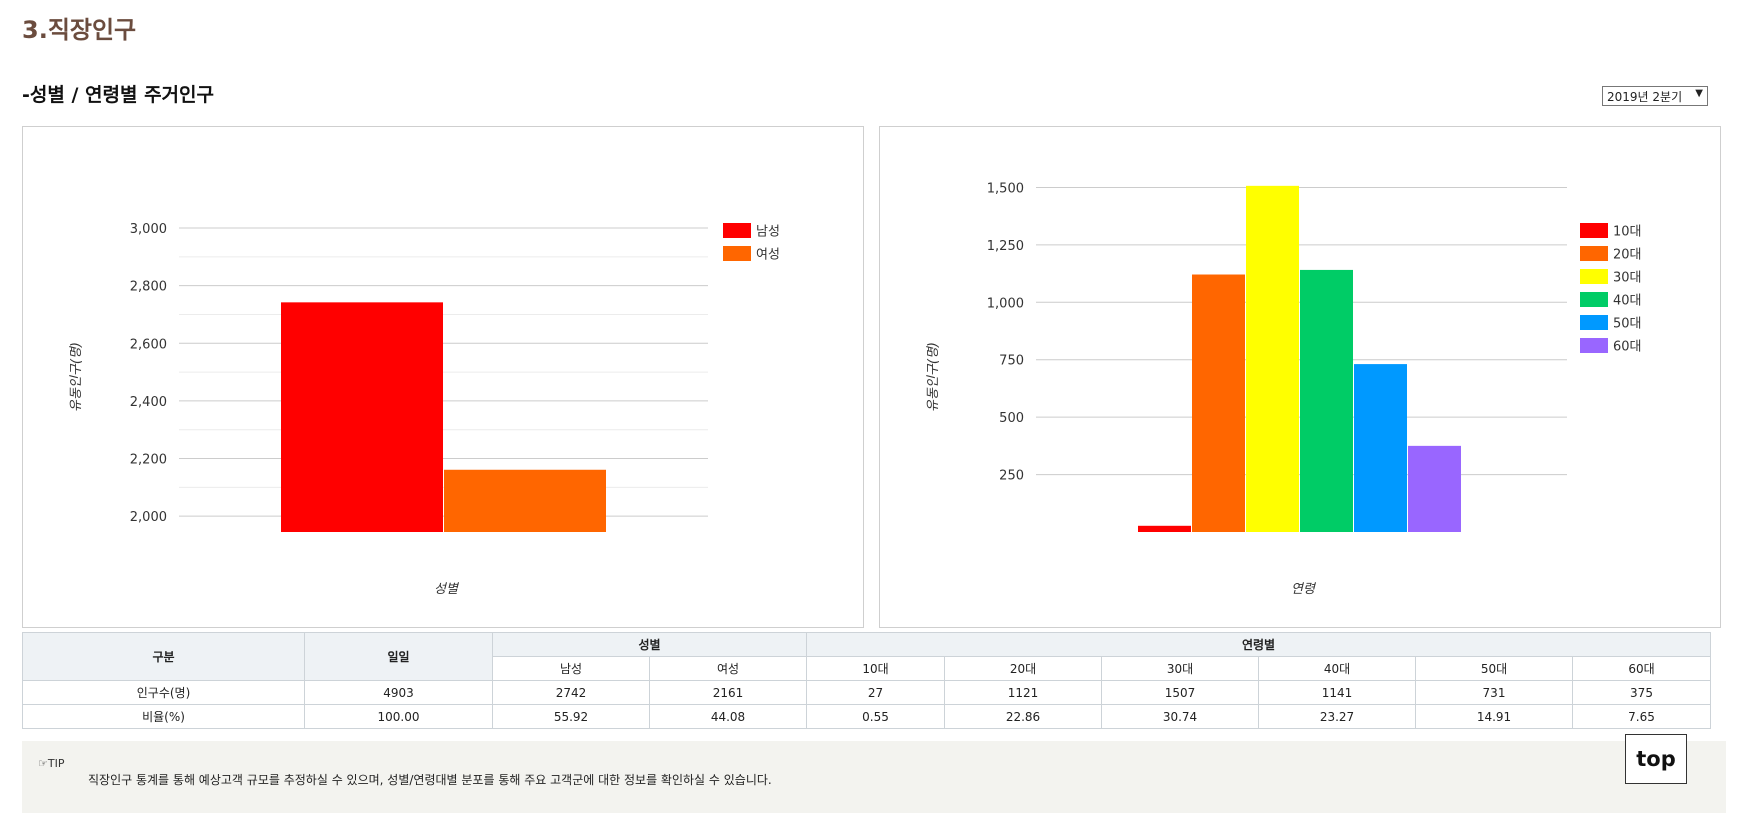 This screenshot has height=823, width=1740. I want to click on y-tick-label: 250, so click(1011, 476).